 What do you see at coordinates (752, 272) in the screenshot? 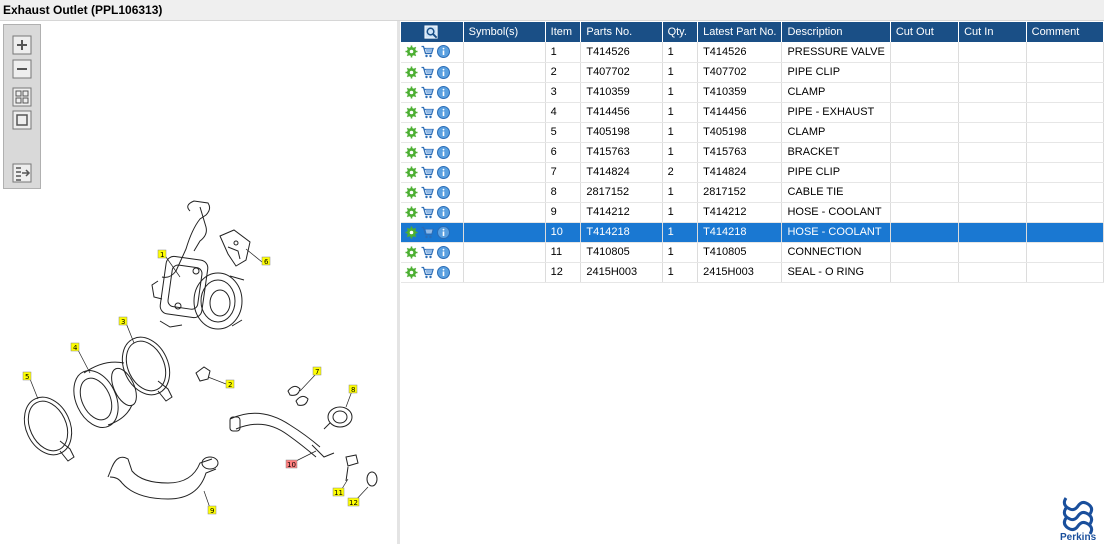
I see `table-row: 12 2415H003 1 2415H003 SEAL - O RING` at bounding box center [752, 272].